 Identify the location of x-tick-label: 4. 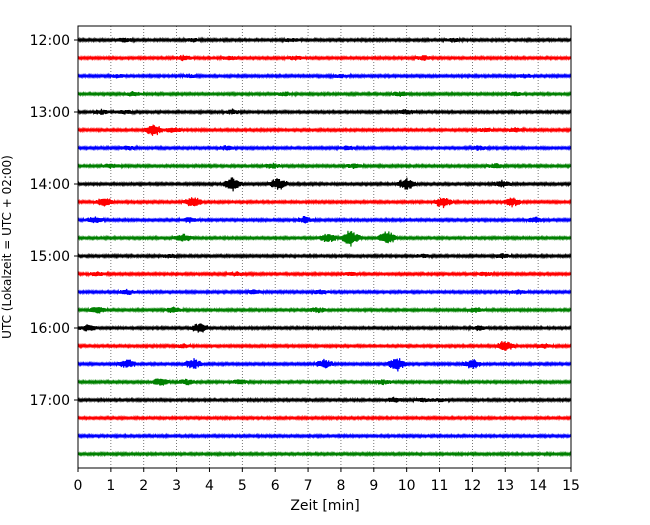
(209, 486).